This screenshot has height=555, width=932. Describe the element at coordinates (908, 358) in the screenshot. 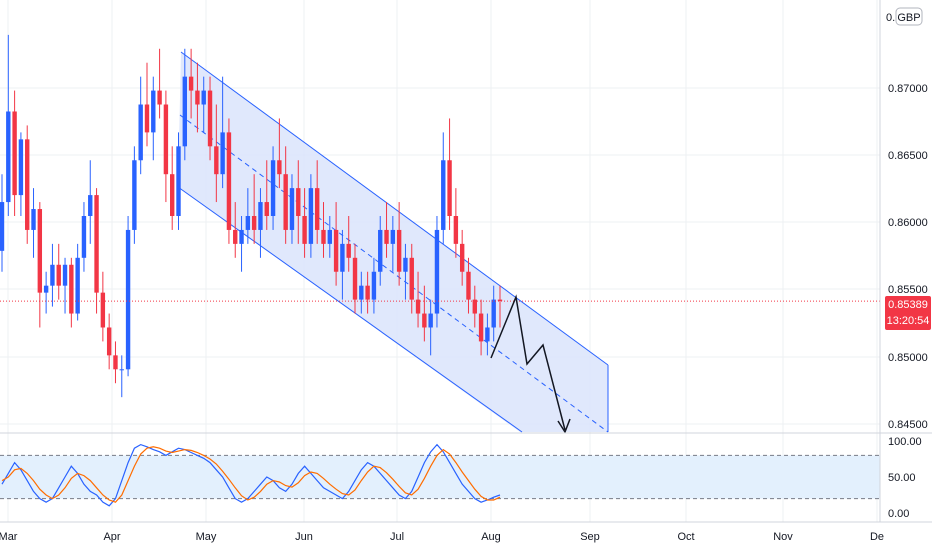

I see `y-tick-label: 0.85000` at that location.